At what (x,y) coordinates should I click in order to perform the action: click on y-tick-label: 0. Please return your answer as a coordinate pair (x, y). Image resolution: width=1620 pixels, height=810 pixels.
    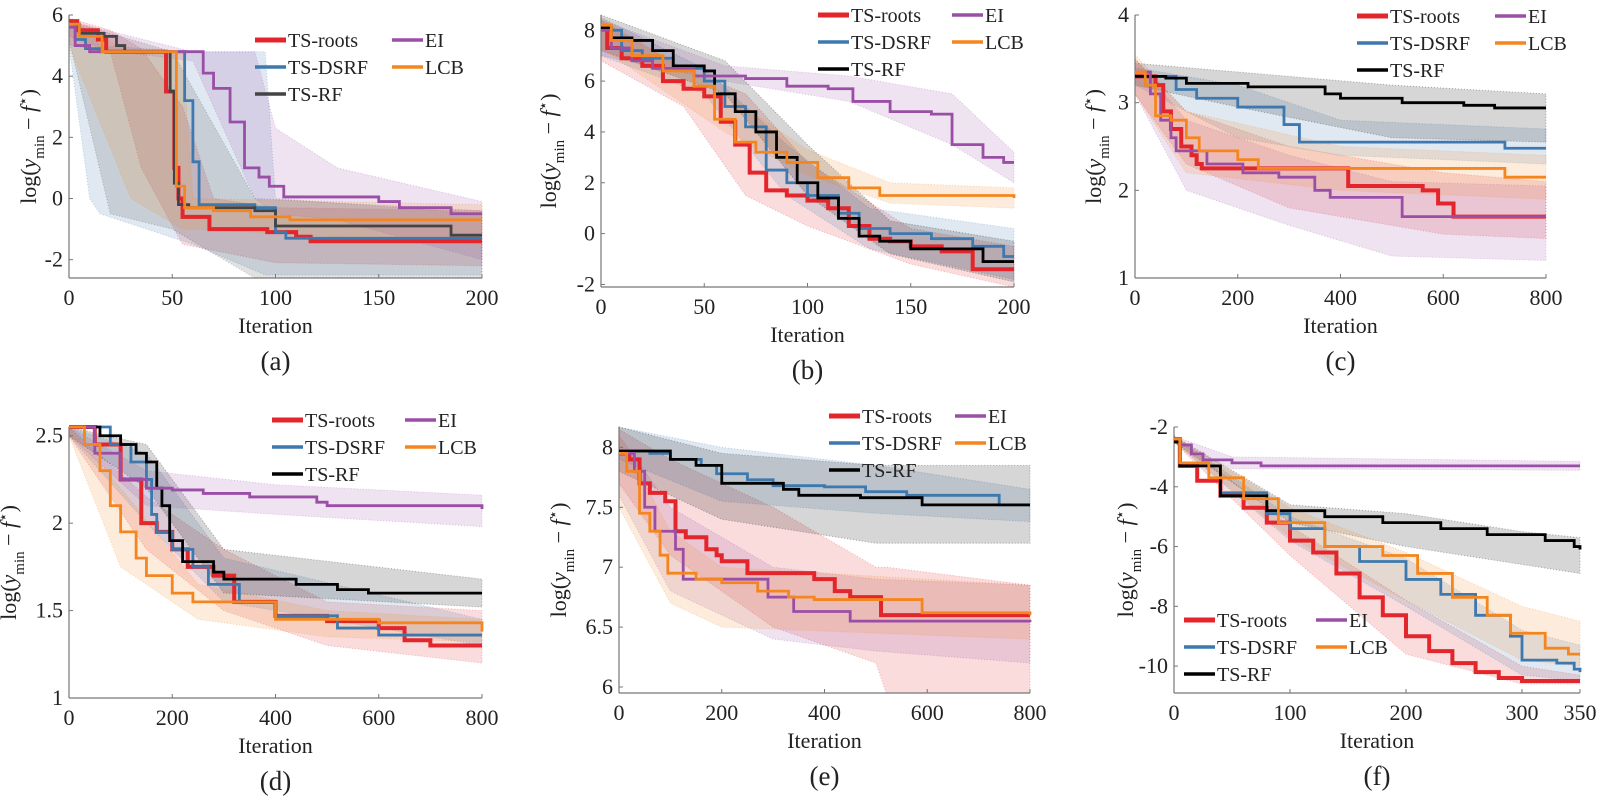
    Looking at the image, I should click on (589, 233).